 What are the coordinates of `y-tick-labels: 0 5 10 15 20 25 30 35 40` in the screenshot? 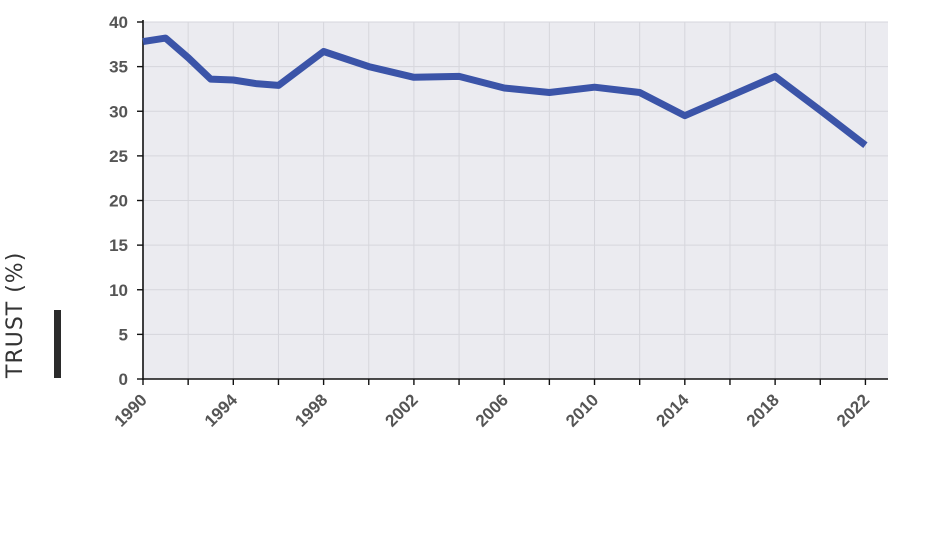 It's located at (118, 201).